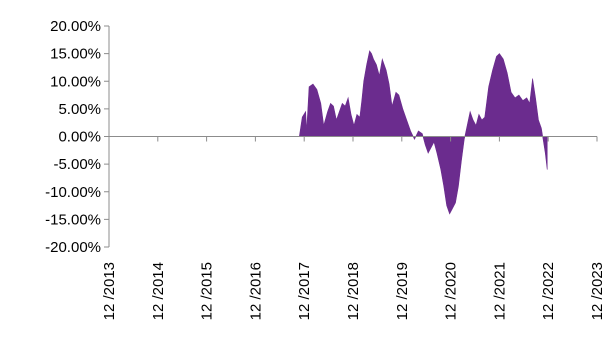 Image resolution: width=605 pixels, height=343 pixels. Describe the element at coordinates (597, 291) in the screenshot. I see `x-tick-label: 12 /2023` at that location.